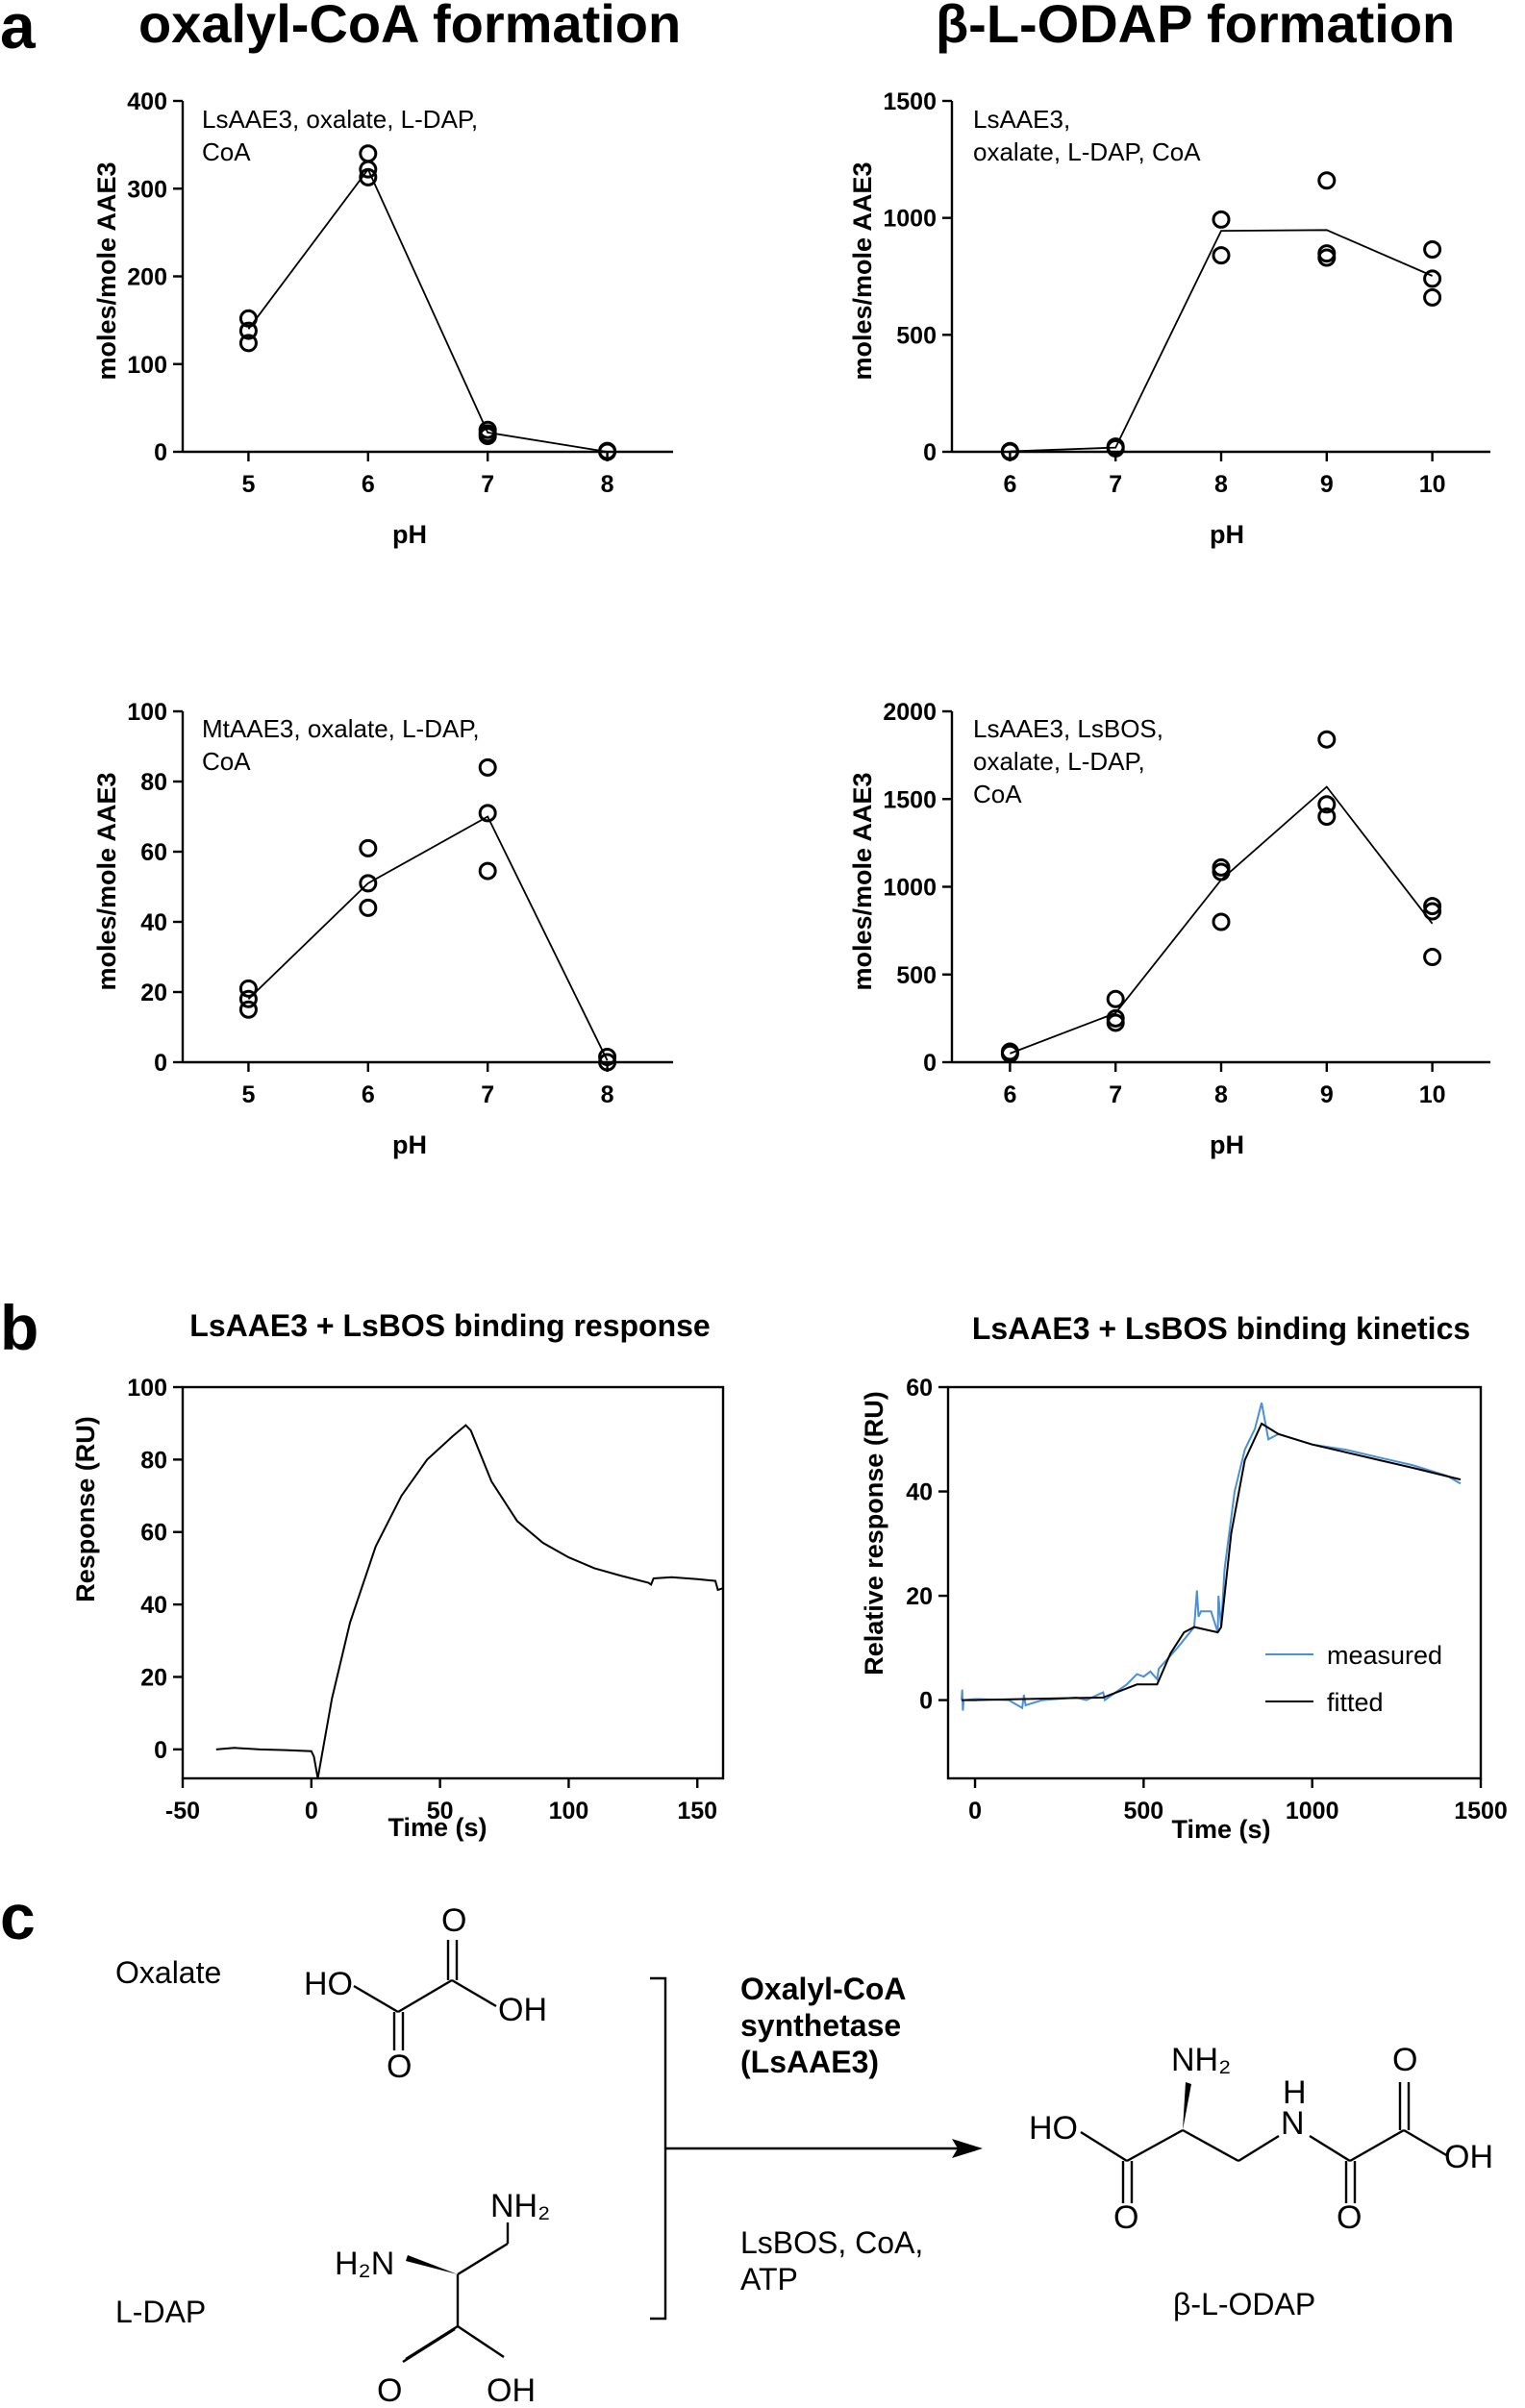  What do you see at coordinates (328, 1984) in the screenshot?
I see `oxalate-HO: HO` at bounding box center [328, 1984].